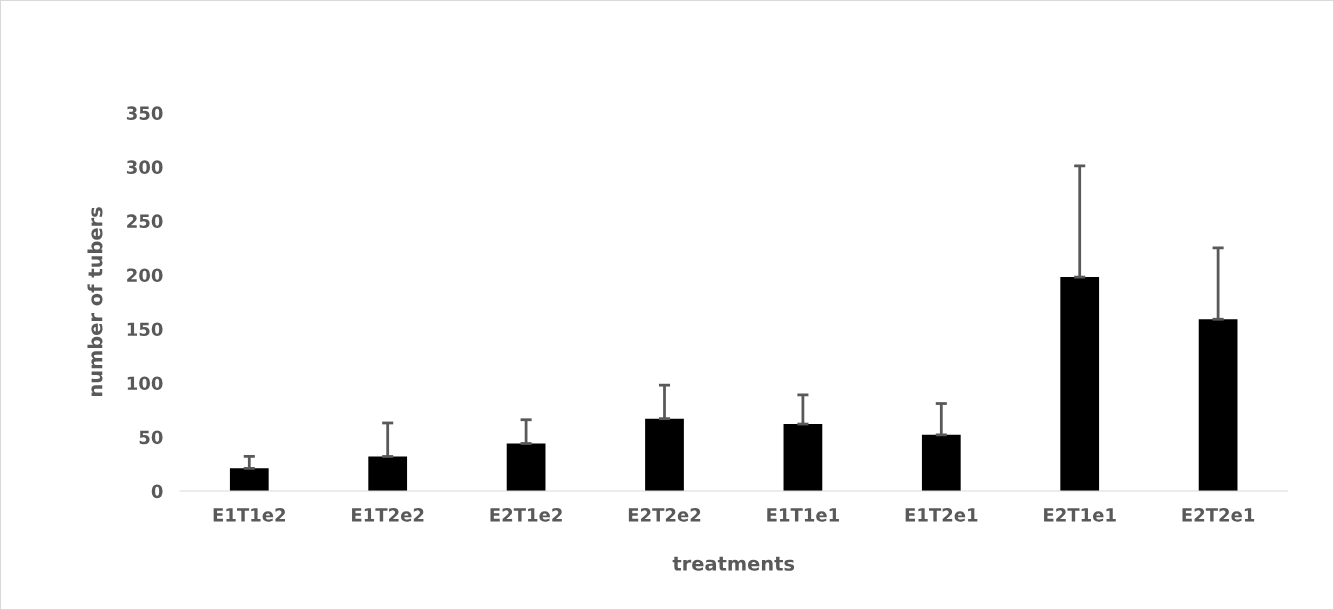 The width and height of the screenshot is (1334, 610). Describe the element at coordinates (95, 302) in the screenshot. I see `y-axis-title: number of tubers` at that location.